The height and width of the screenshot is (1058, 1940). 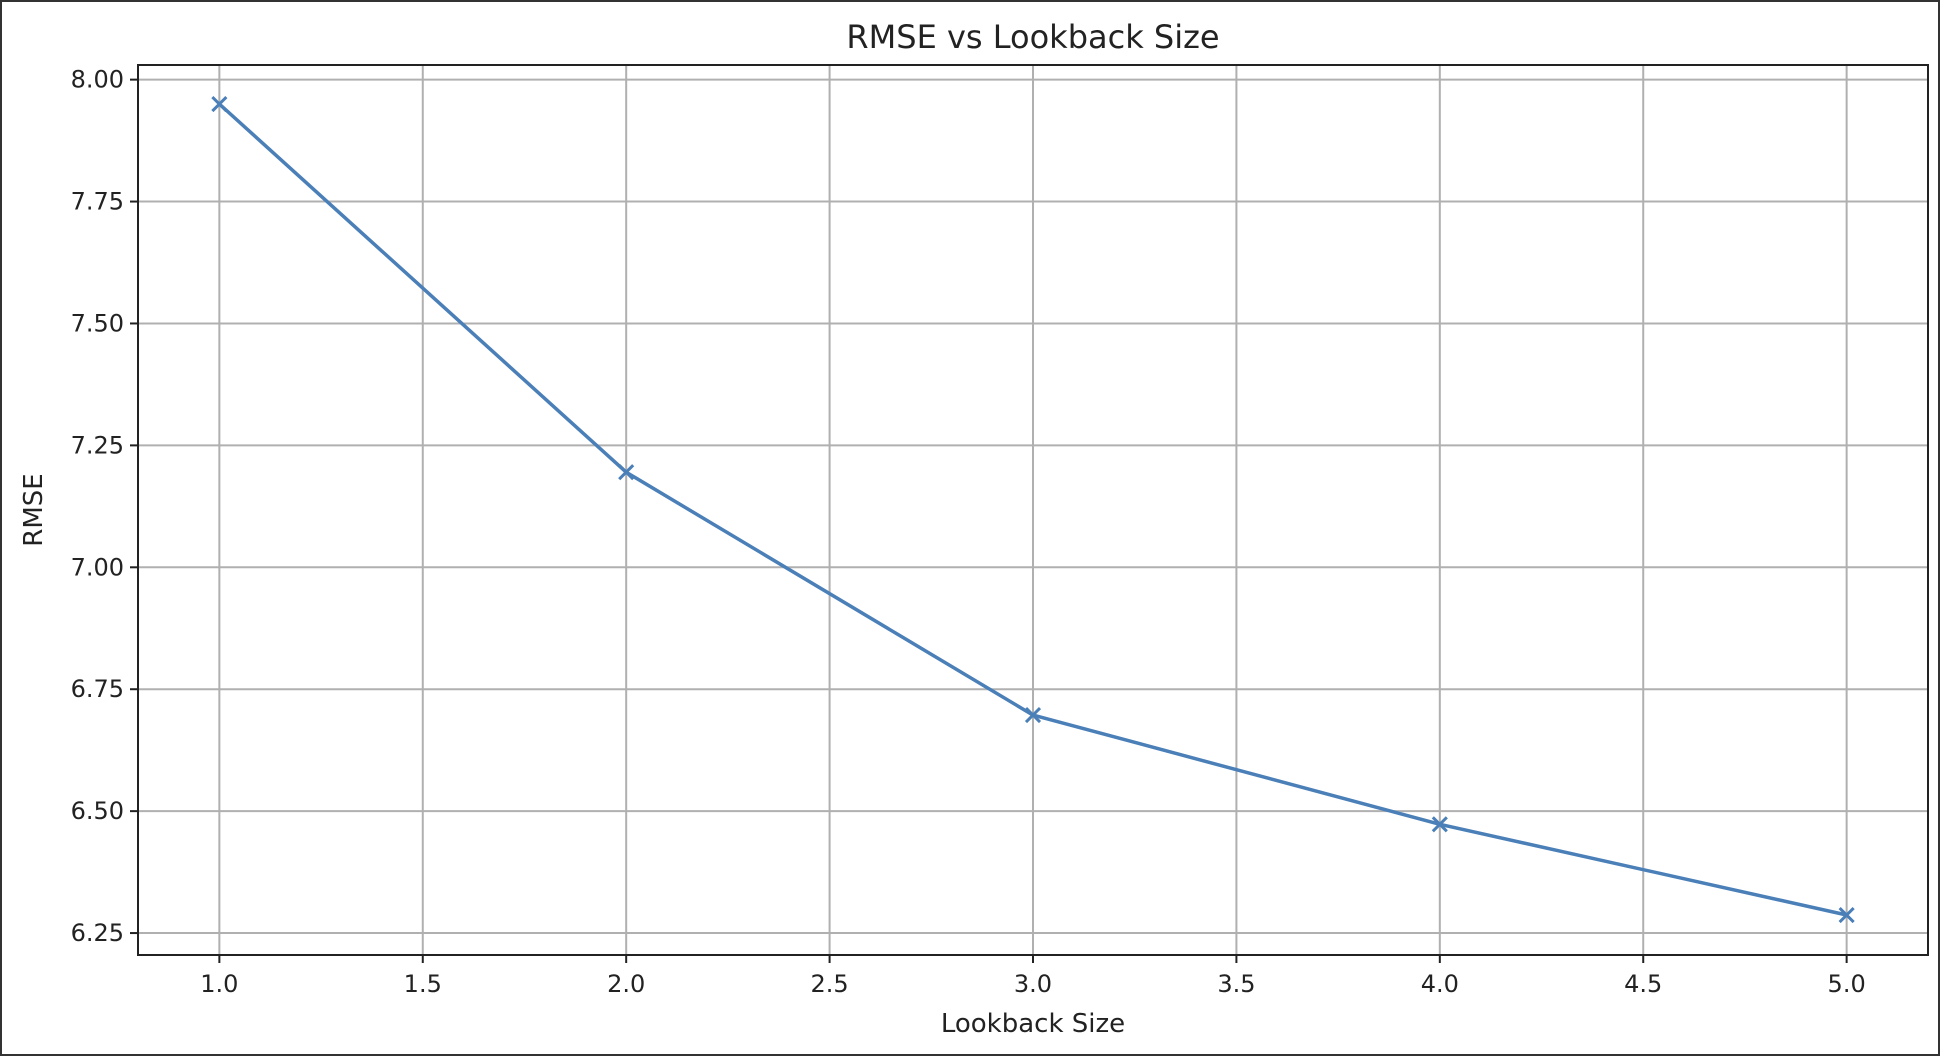 What do you see at coordinates (830, 984) in the screenshot?
I see `x-tick-label: 2.5` at bounding box center [830, 984].